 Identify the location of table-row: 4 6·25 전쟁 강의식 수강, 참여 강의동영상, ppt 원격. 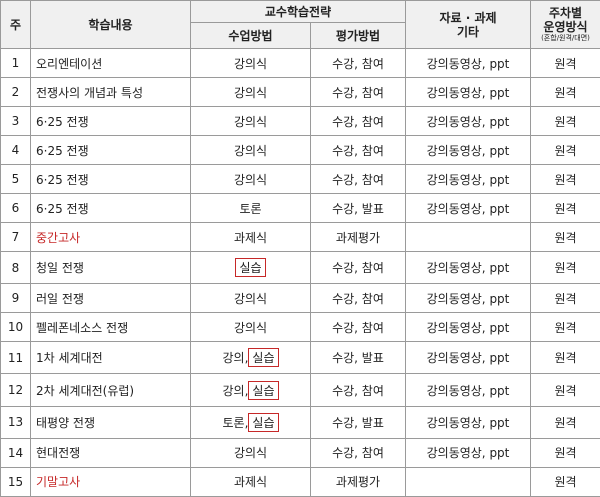
(300, 150).